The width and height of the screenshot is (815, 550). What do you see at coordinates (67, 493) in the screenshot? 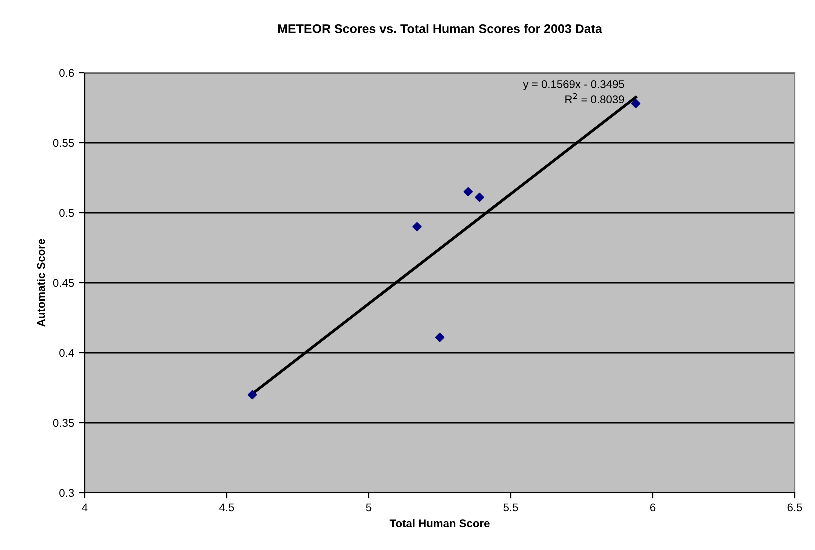
I see `y-tick-label: 0.3` at bounding box center [67, 493].